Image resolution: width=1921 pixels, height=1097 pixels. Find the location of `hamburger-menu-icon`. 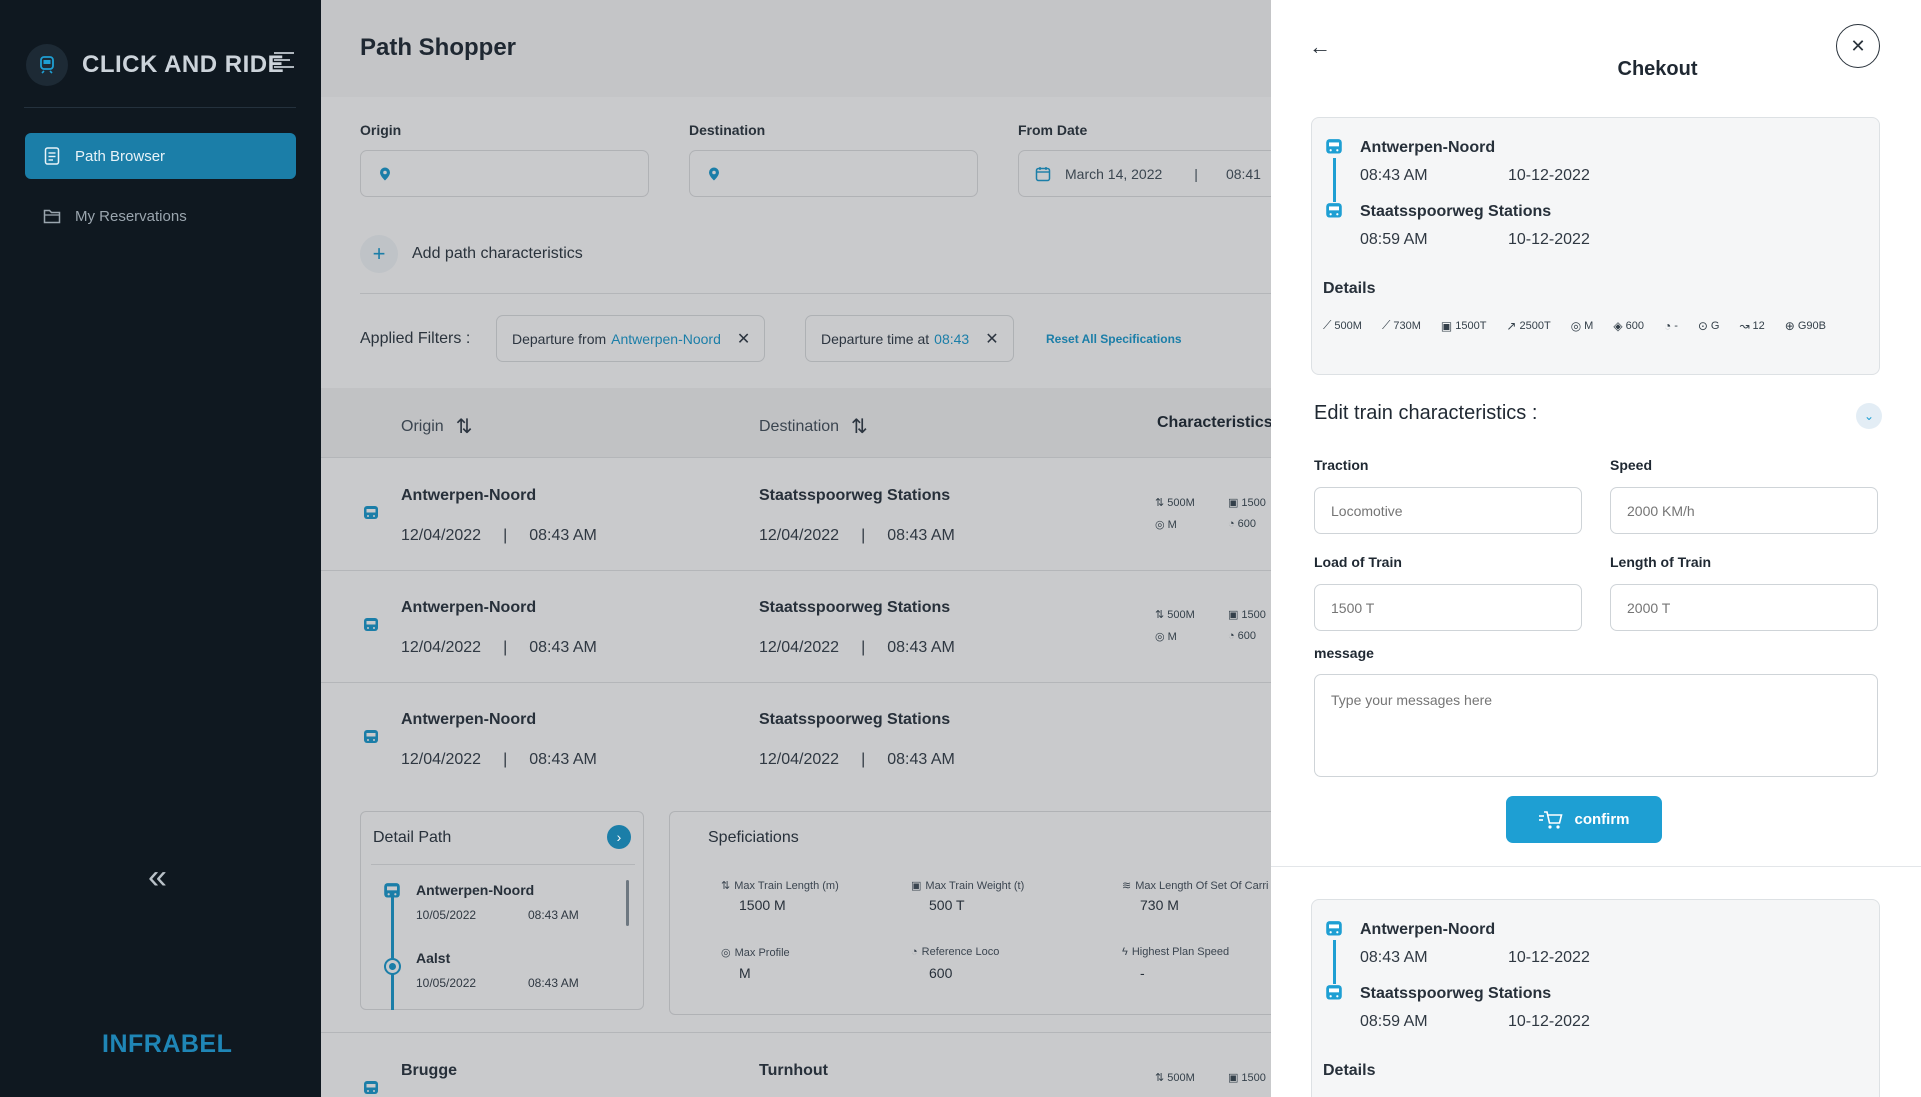

hamburger-menu-icon is located at coordinates (284, 61).